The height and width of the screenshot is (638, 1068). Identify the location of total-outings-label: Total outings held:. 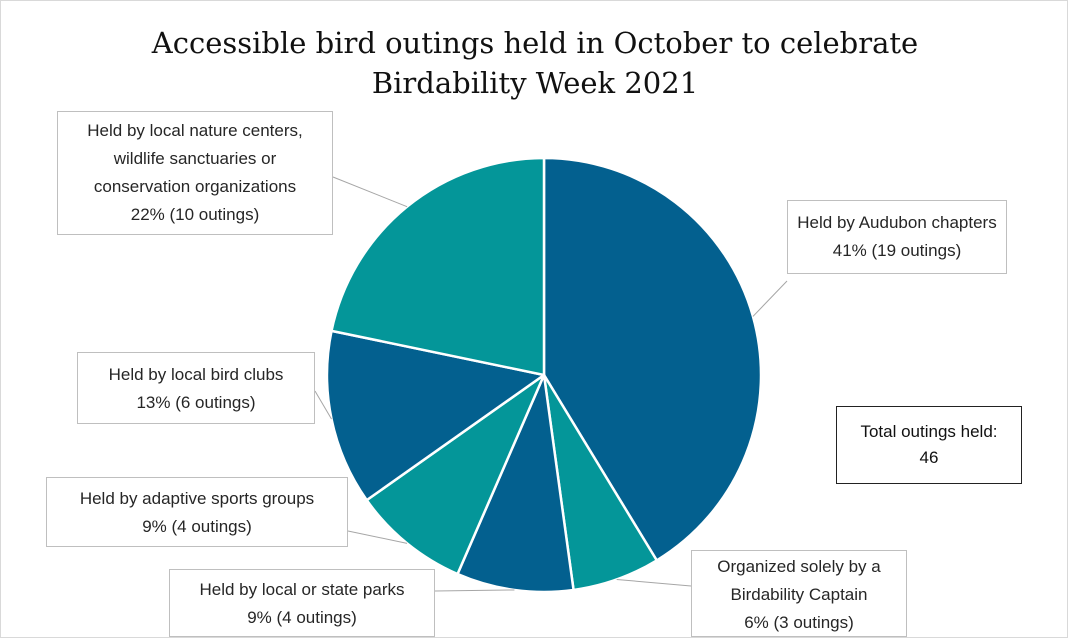
(929, 431).